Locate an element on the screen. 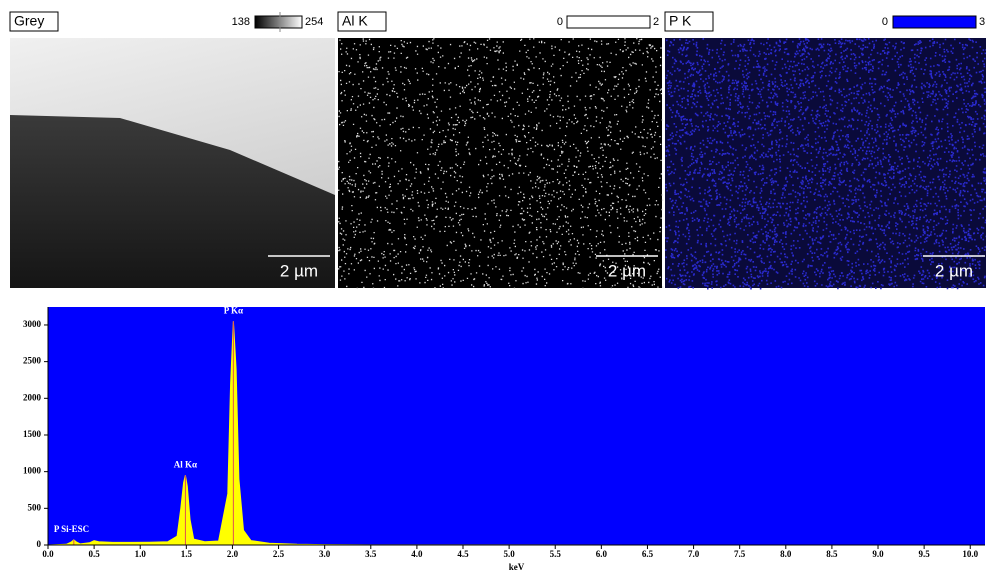 Image resolution: width=986 pixels, height=574 pixels. al-dots is located at coordinates (501, 163).